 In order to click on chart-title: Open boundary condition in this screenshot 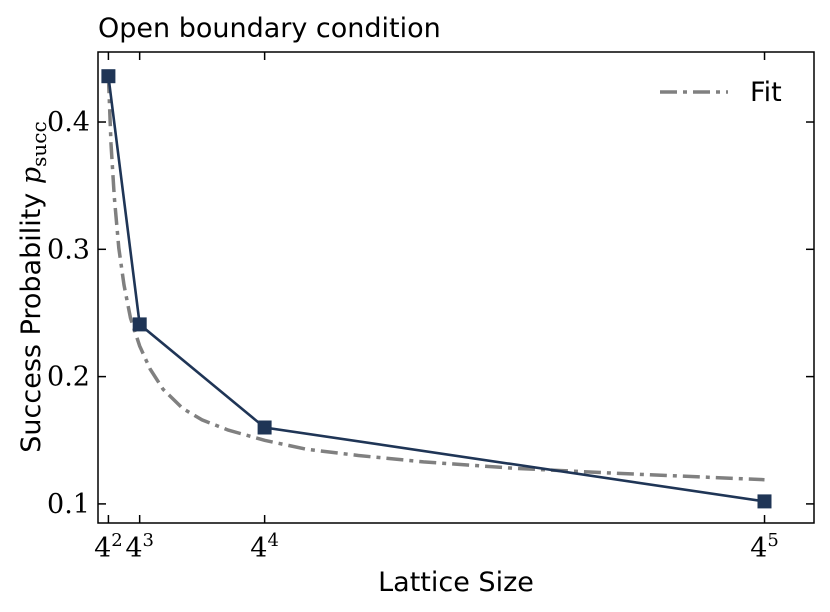, I will do `click(269, 28)`.